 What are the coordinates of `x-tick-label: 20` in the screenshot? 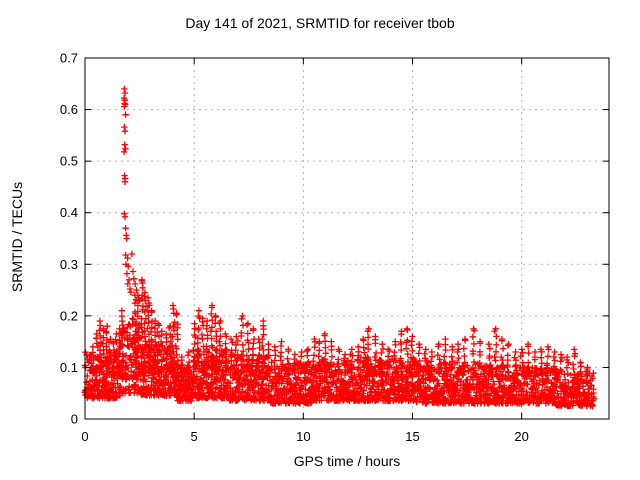 It's located at (521, 436).